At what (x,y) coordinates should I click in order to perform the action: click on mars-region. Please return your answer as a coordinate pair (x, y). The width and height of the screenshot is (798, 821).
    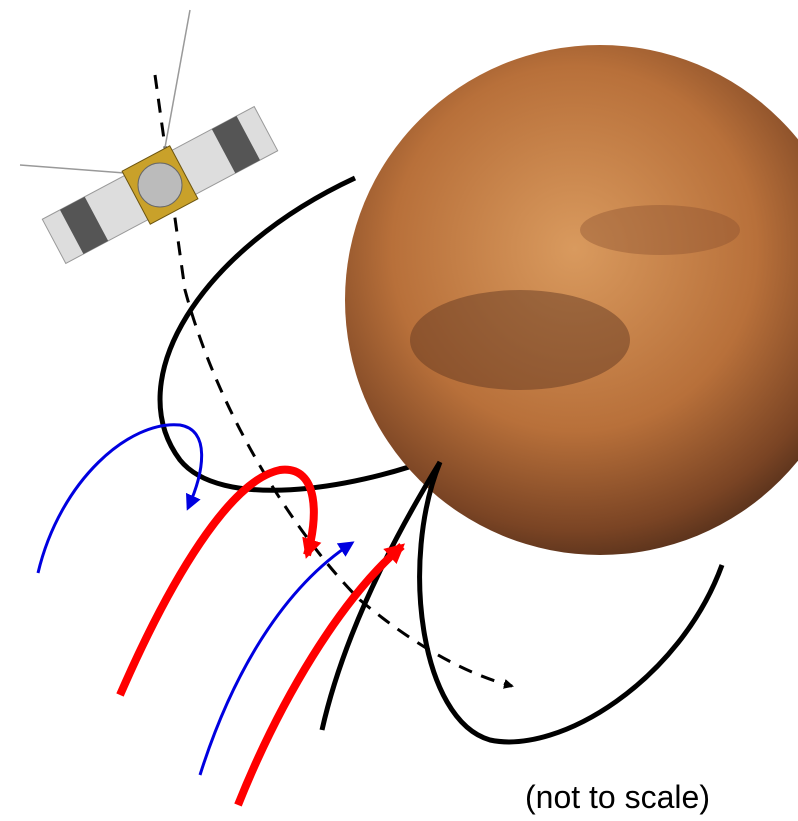
    Looking at the image, I should click on (520, 340).